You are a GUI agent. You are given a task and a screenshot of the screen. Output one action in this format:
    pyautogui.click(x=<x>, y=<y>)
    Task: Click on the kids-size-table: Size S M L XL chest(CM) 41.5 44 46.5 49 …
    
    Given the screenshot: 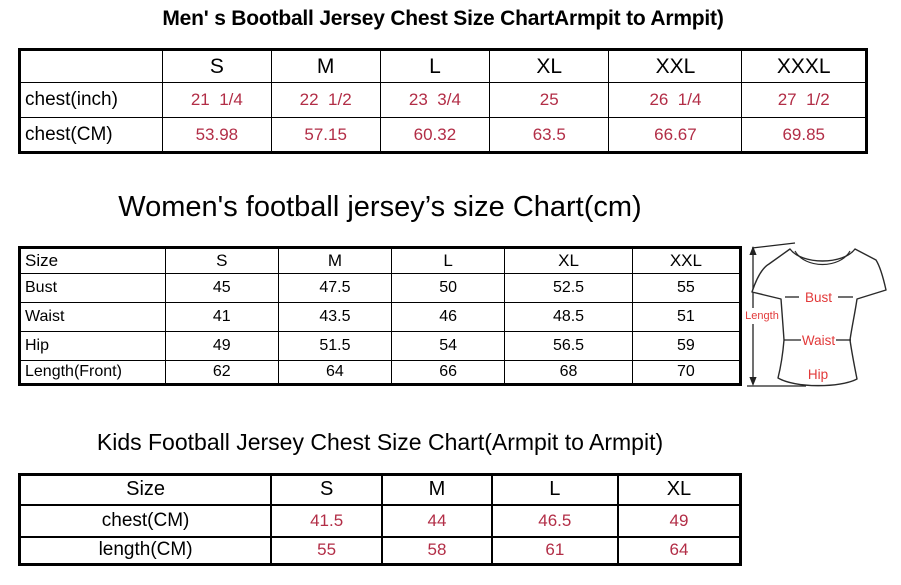 What is the action you would take?
    pyautogui.click(x=380, y=519)
    